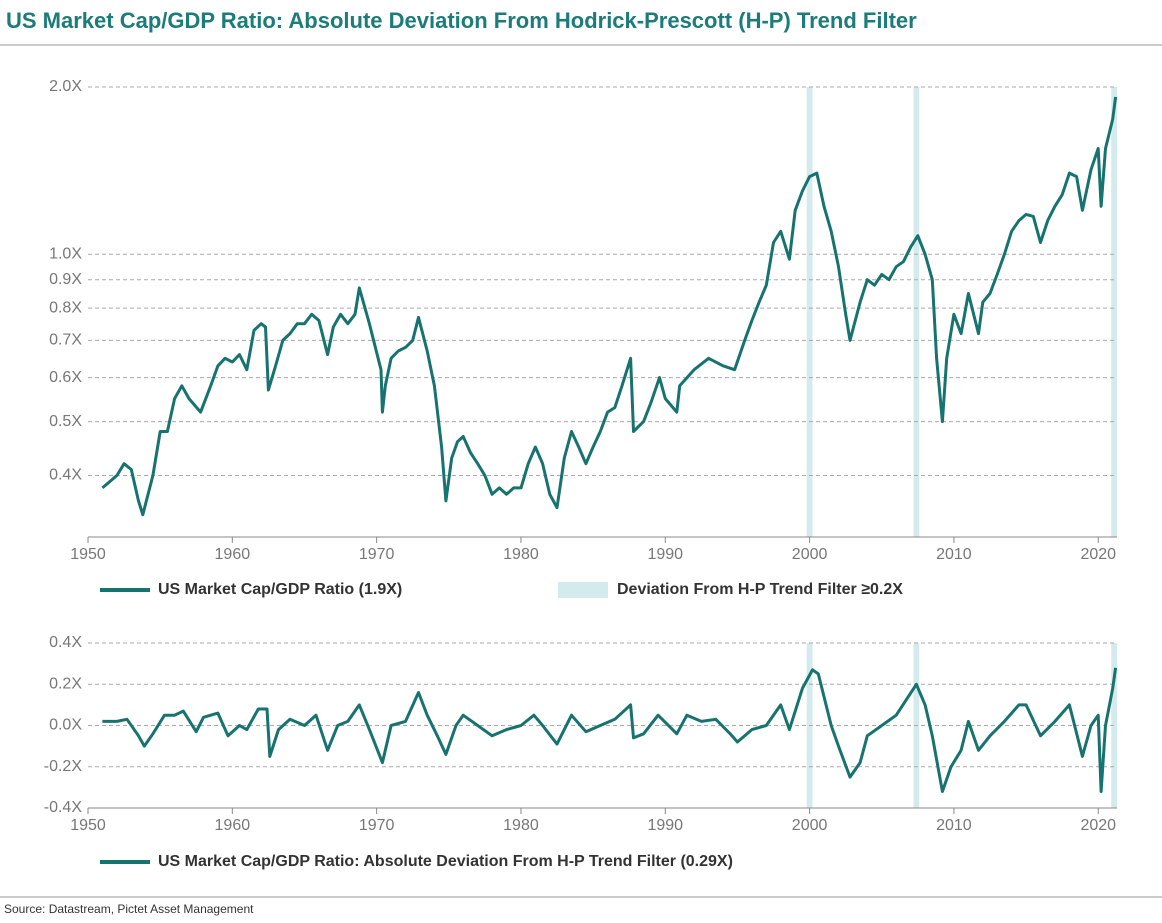 The height and width of the screenshot is (923, 1162). I want to click on legend-swatch, so click(583, 590).